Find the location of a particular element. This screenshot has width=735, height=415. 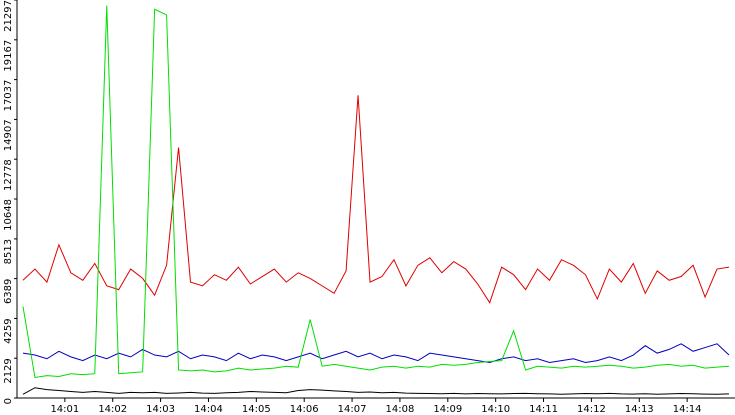

x-tick-label: 14:08 is located at coordinates (400, 409).